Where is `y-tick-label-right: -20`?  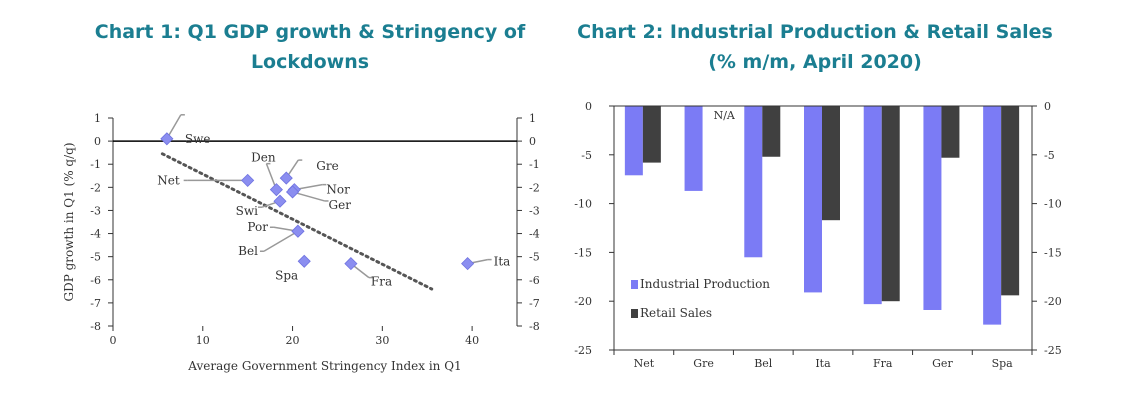 y-tick-label-right: -20 is located at coordinates (1053, 301).